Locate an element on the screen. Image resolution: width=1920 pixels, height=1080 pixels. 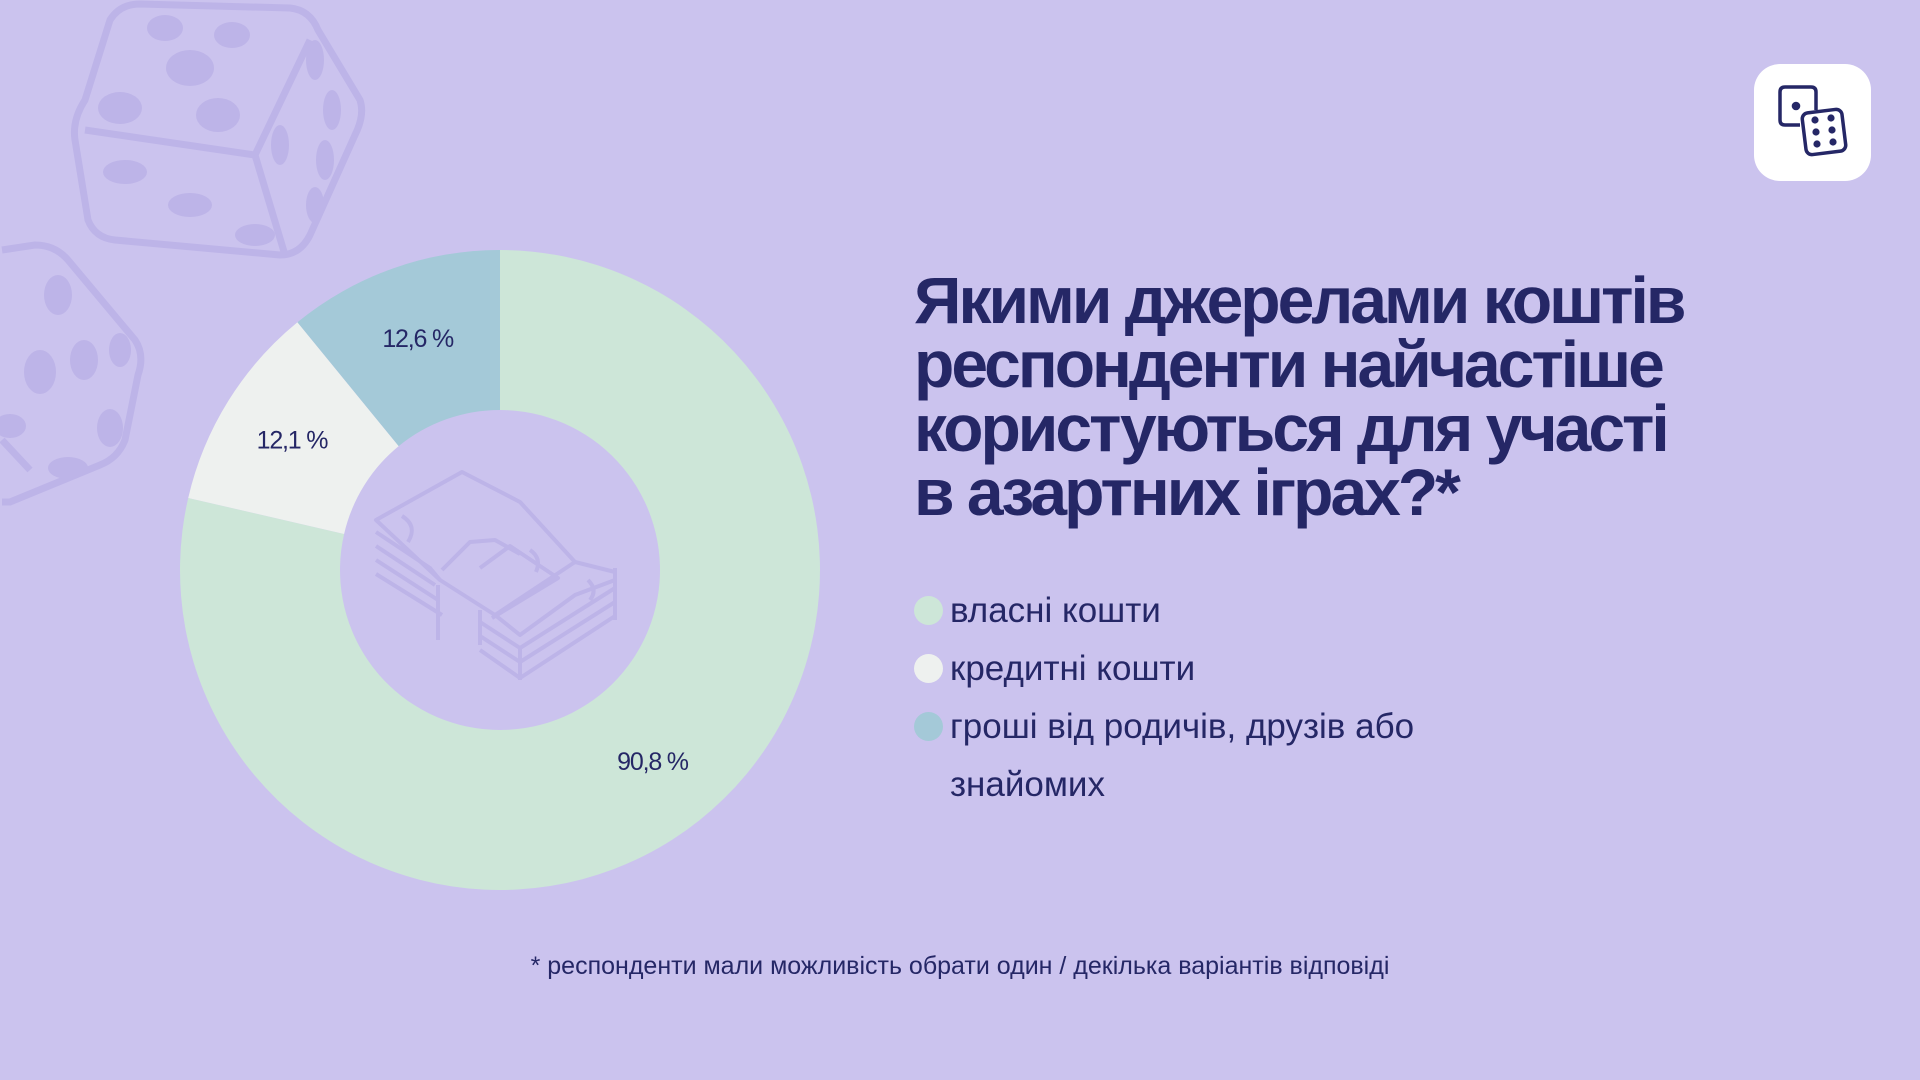
legend-label: гроші від родичів, друзів або знайомих is located at coordinates (1182, 755).